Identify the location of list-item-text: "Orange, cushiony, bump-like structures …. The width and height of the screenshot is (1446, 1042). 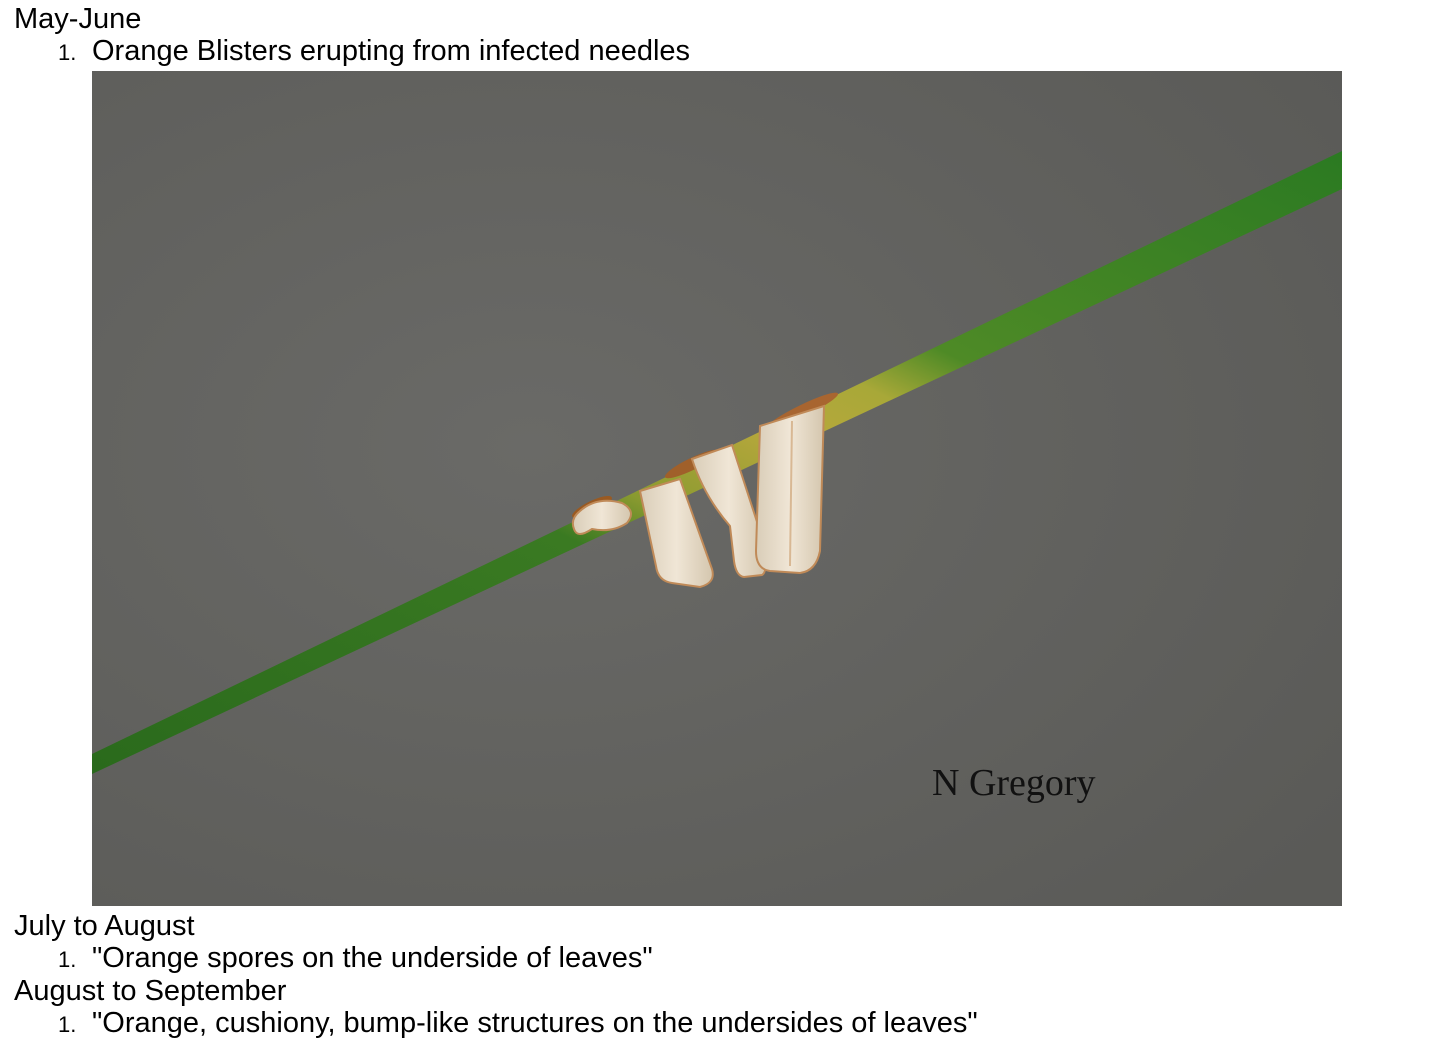
(535, 1023).